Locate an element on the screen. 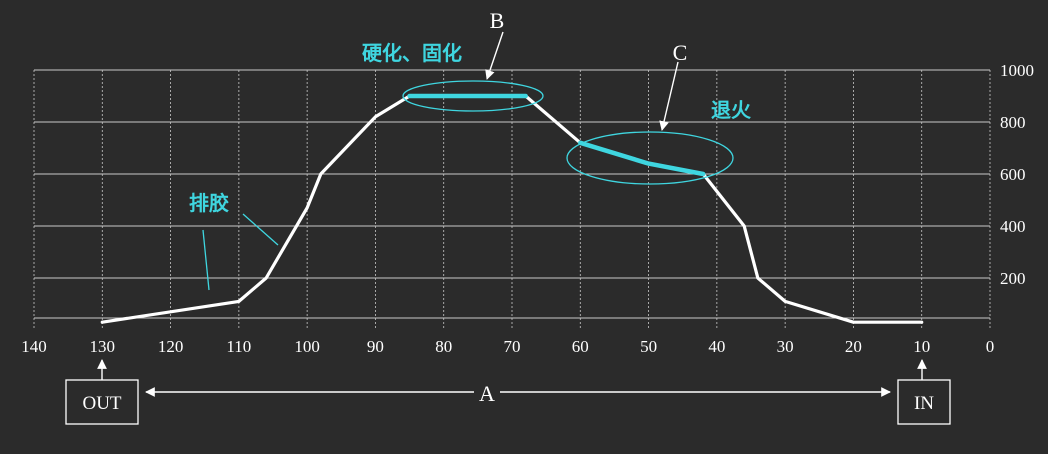  x-axis-ticks: 140 130 120 110 100 90 80 70 60 50 40 30 20 10 0 is located at coordinates (507, 346).